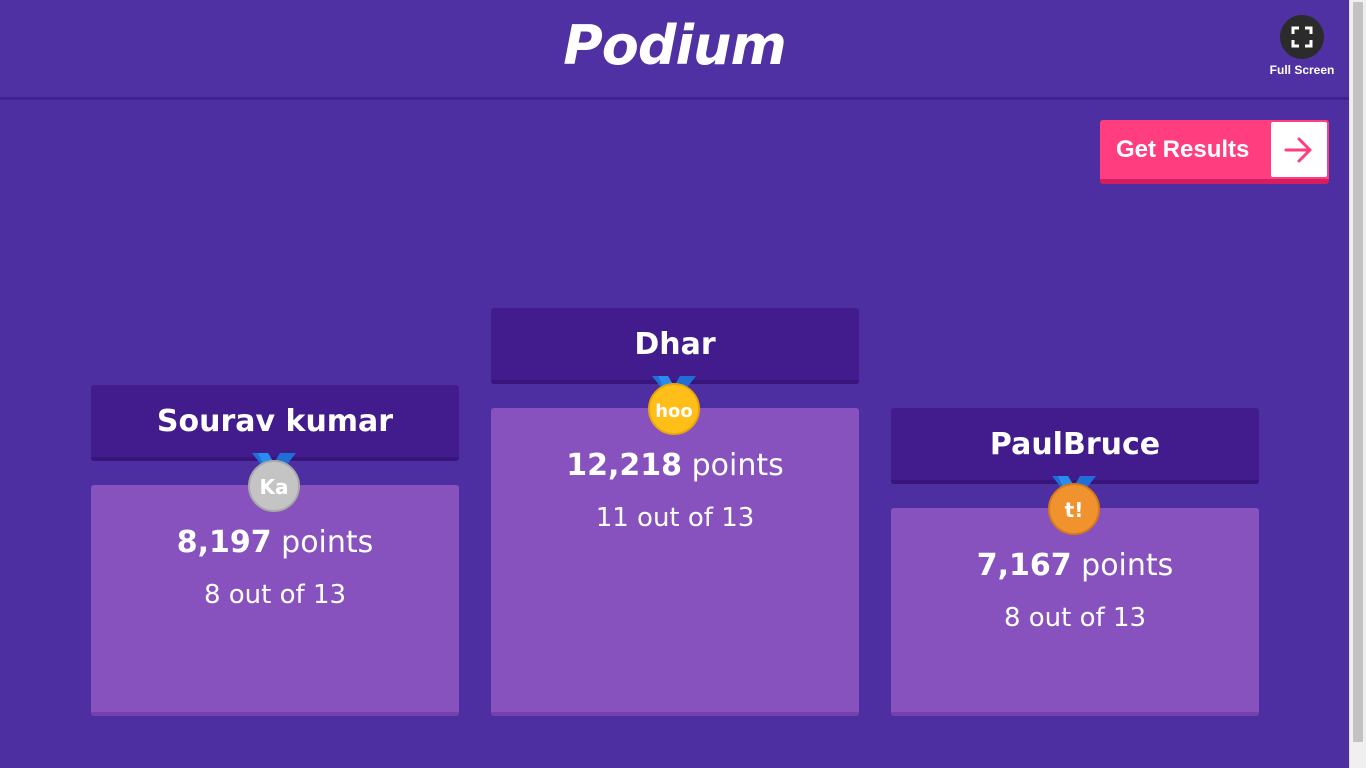 The image size is (1366, 768). What do you see at coordinates (1358, 372) in the screenshot?
I see `scrollbar-thumb` at bounding box center [1358, 372].